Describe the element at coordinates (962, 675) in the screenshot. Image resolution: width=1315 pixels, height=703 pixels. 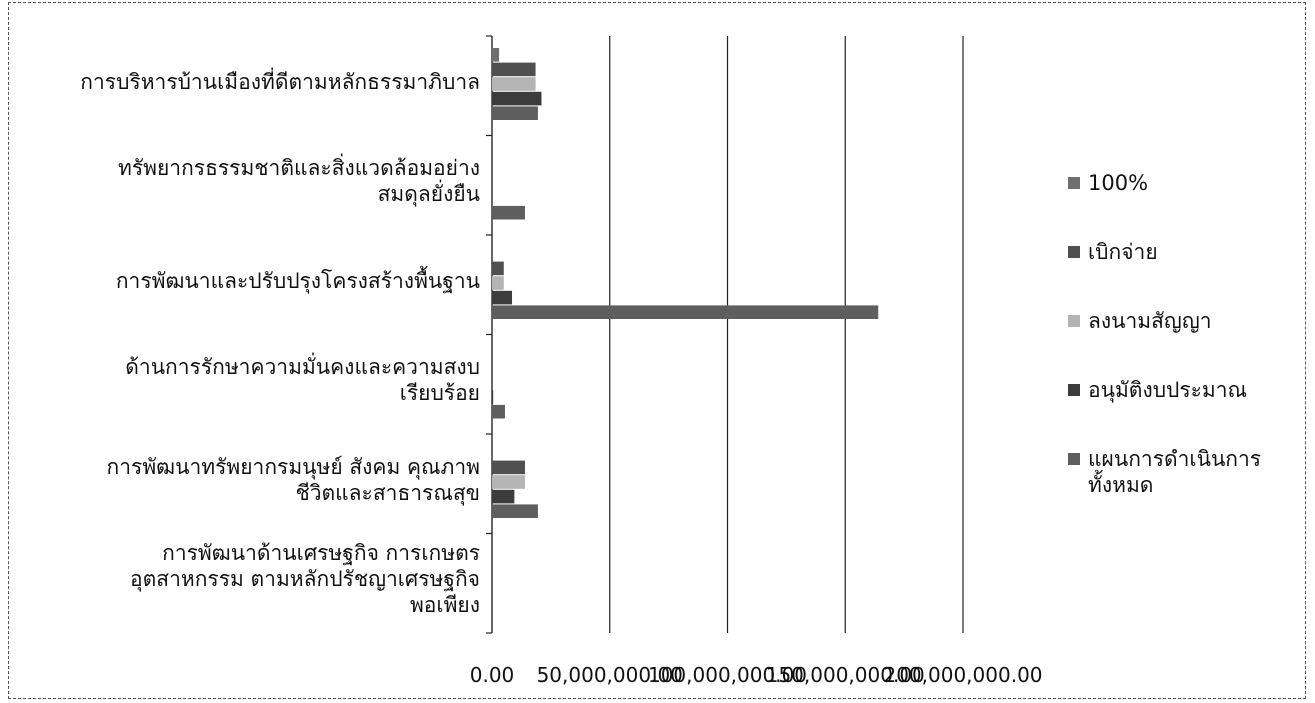
I see `x-tick-label: 200,000,000.00` at that location.